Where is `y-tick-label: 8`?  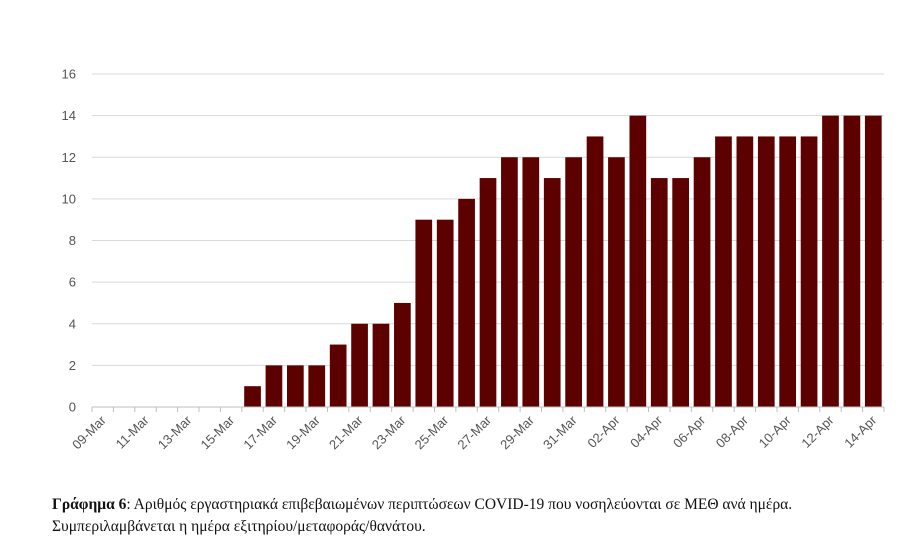 y-tick-label: 8 is located at coordinates (72, 240).